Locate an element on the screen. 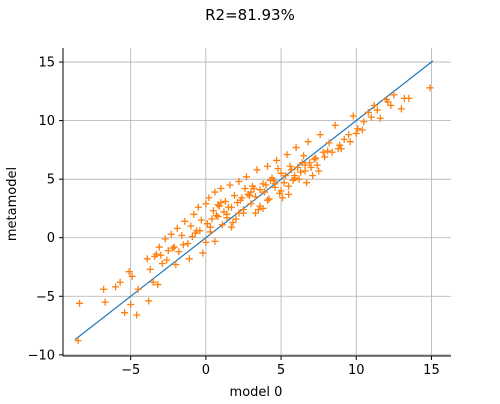 The image size is (500, 404). y-tick-label: 0 is located at coordinates (51, 238).